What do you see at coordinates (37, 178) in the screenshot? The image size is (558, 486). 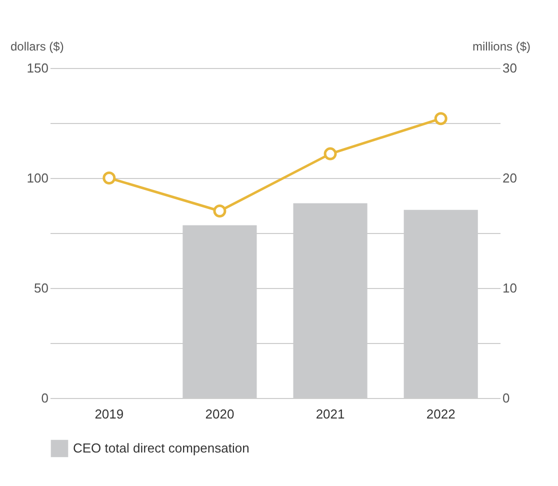 I see `y-tick-label: 100` at bounding box center [37, 178].